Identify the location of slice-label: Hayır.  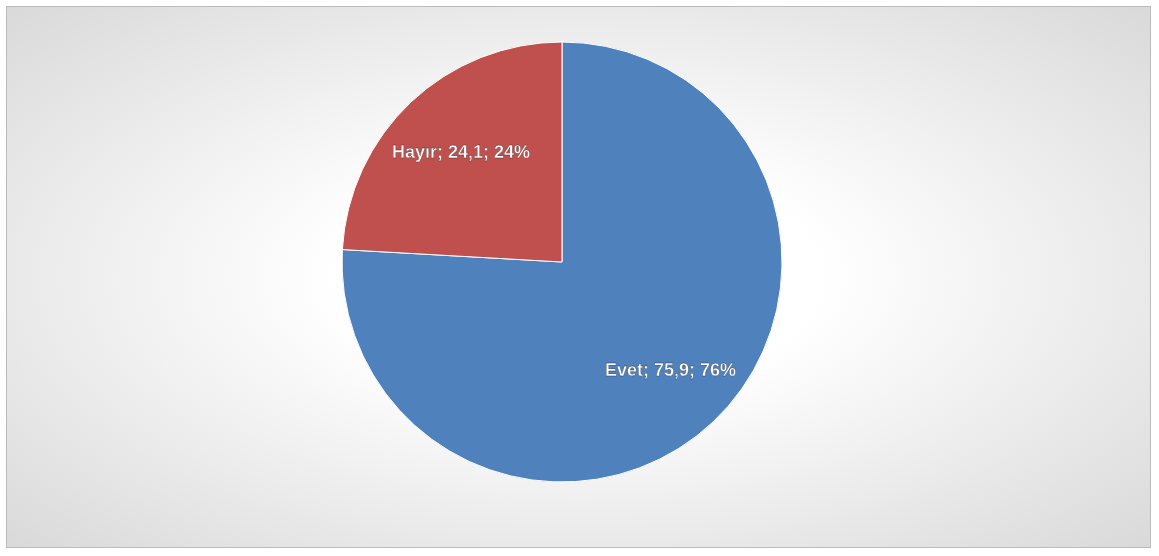
(414, 151).